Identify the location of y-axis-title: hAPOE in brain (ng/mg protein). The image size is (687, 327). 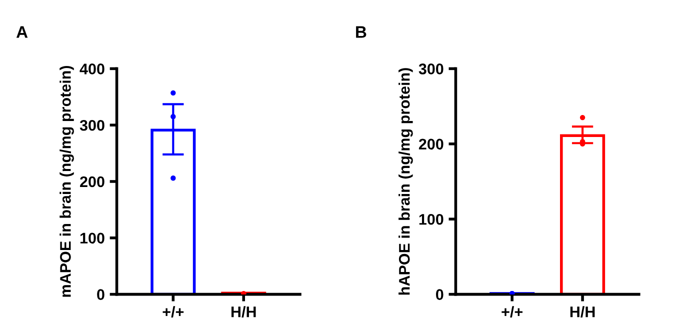
(405, 181).